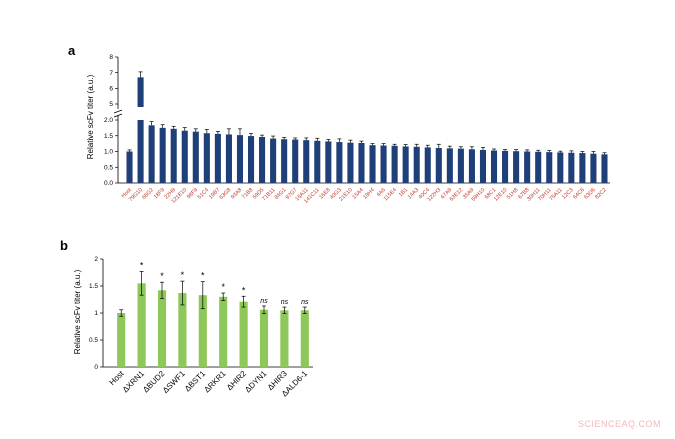  Describe the element at coordinates (93, 286) in the screenshot. I see `panel-b-y-tick-label: 1.5` at that location.